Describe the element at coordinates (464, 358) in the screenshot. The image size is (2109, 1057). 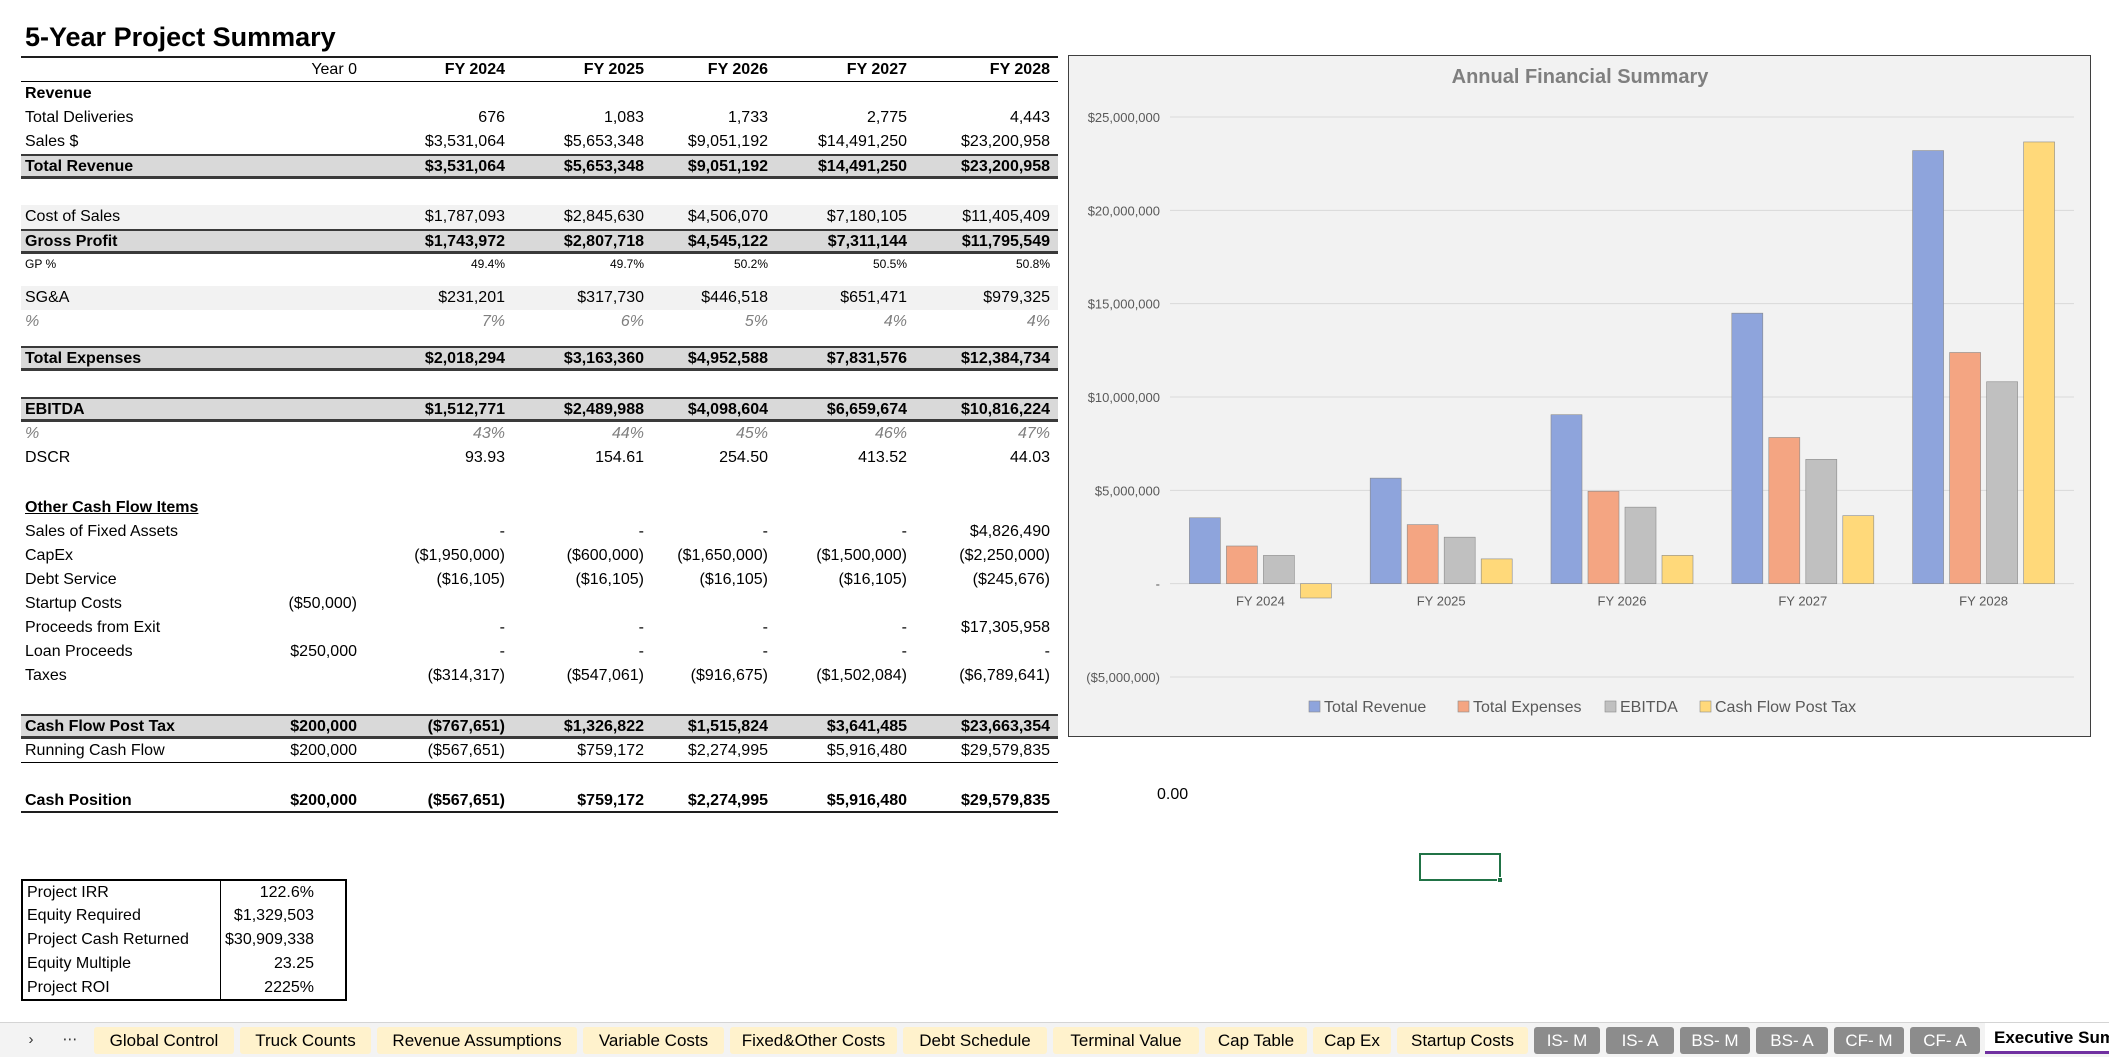
I see `cell-value: $2,018,294` at that location.